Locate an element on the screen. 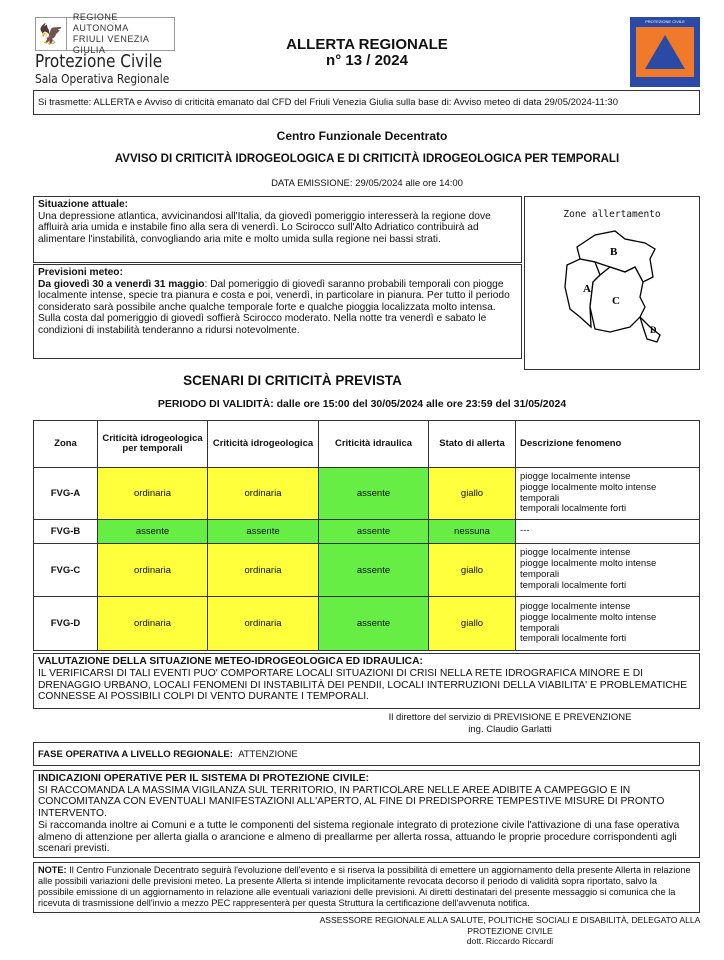  zone-c-shape is located at coordinates (617, 299).